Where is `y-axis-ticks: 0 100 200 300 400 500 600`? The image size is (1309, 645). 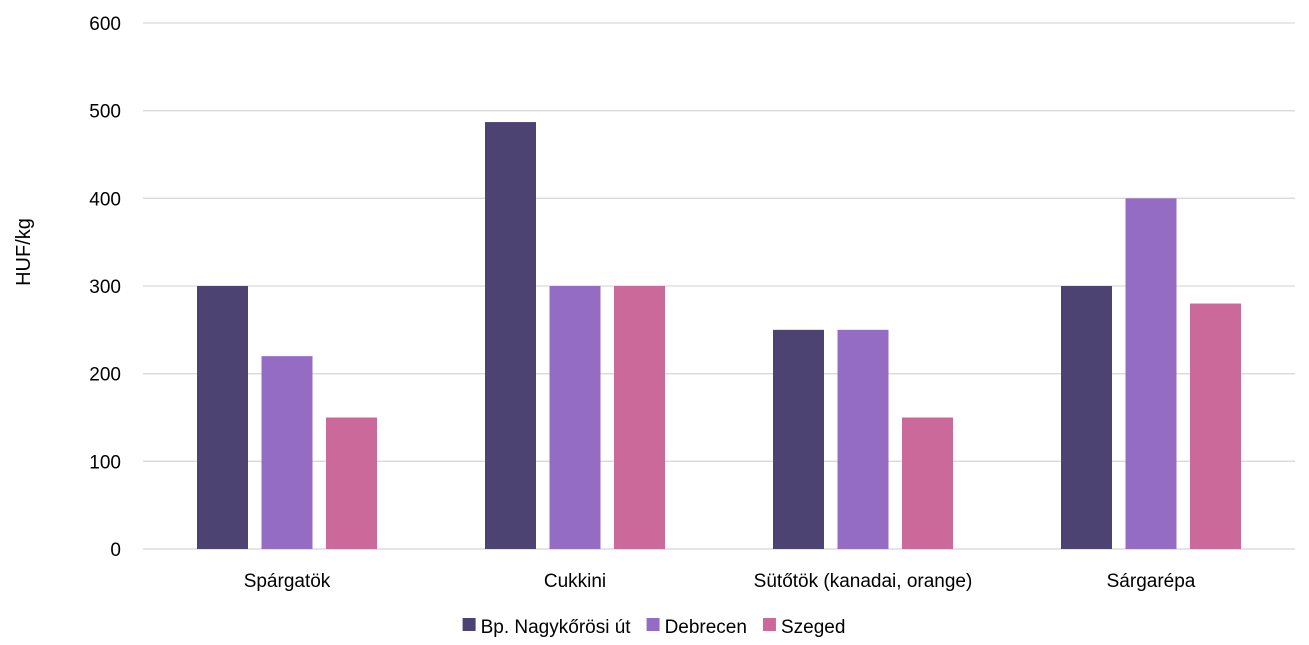
y-axis-ticks: 0 100 200 300 400 500 600 is located at coordinates (105, 287).